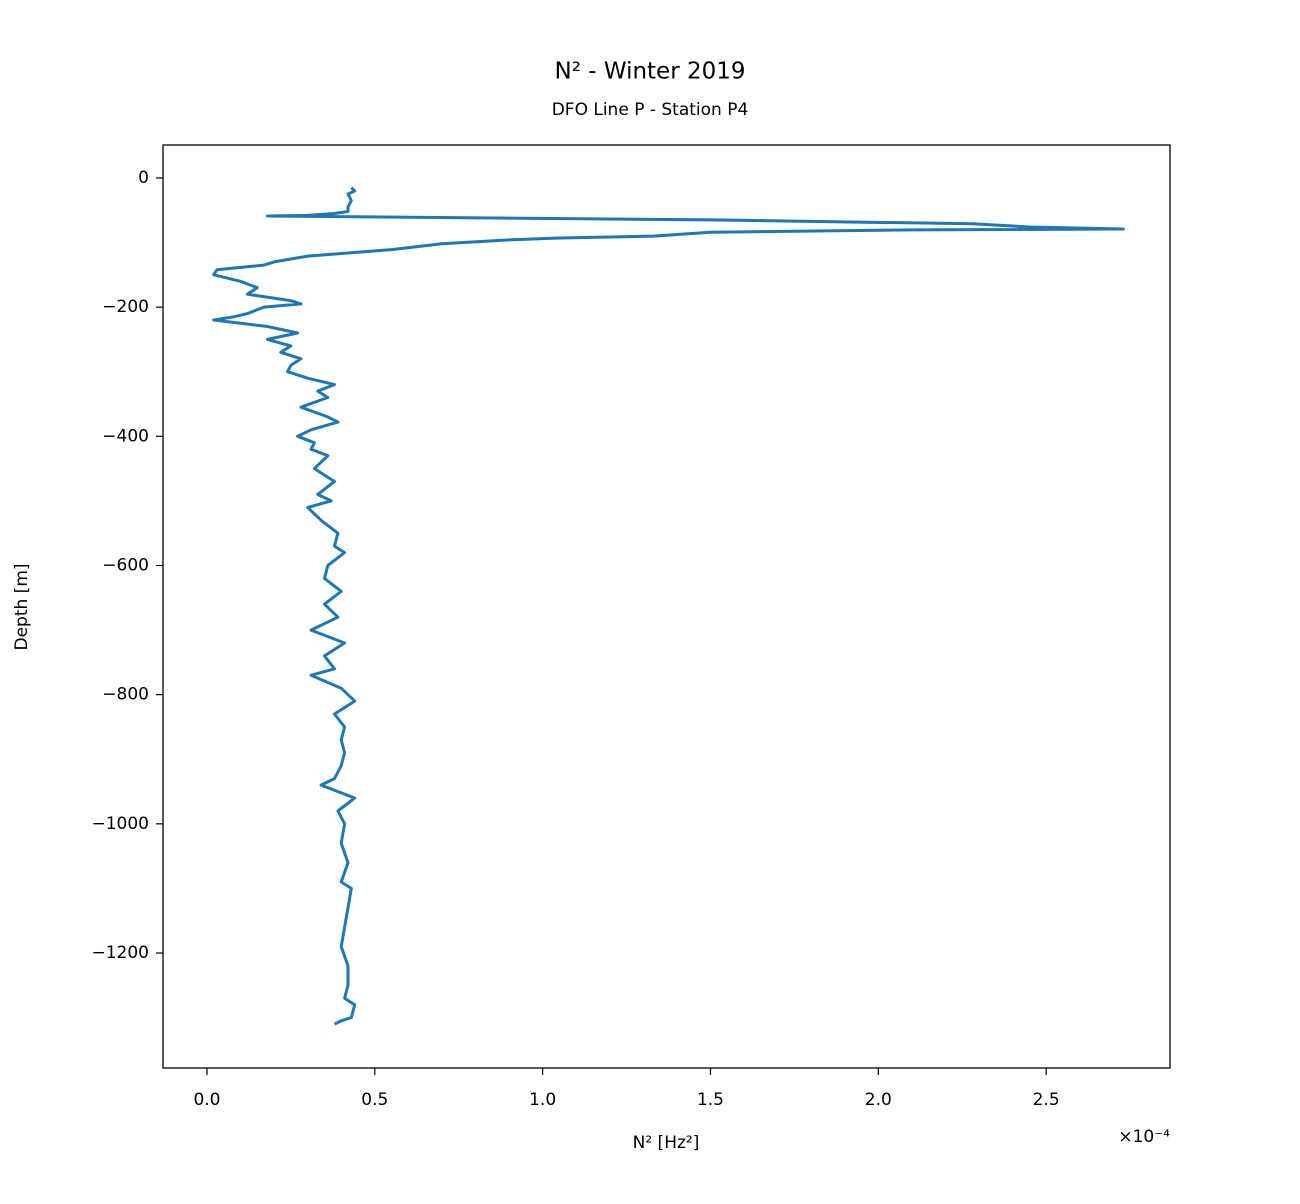 This screenshot has height=1204, width=1300. Describe the element at coordinates (649, 72) in the screenshot. I see `chart-title: N² - Winter 2019` at that location.